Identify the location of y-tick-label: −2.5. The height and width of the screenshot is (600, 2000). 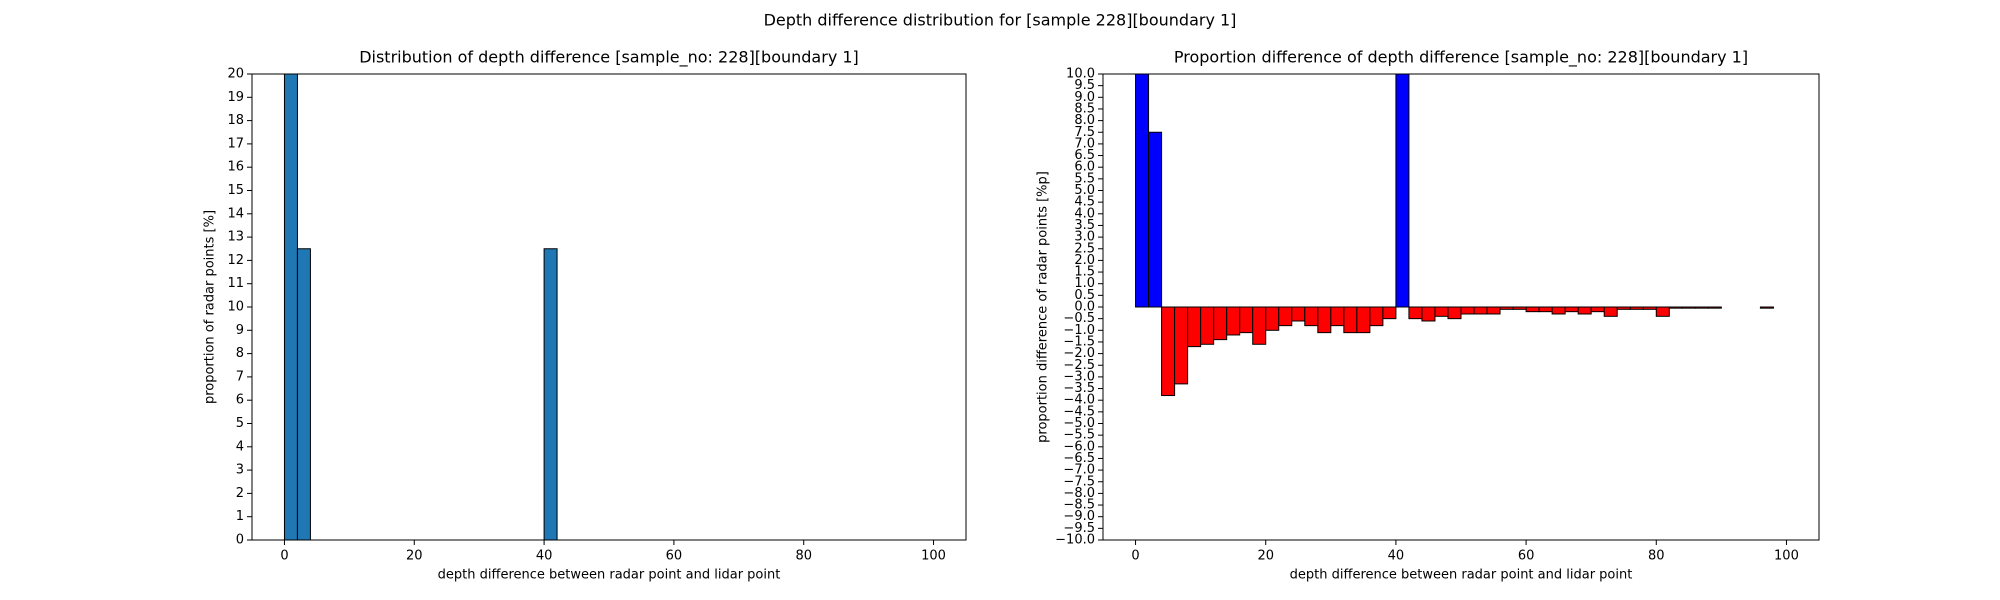
(1079, 365).